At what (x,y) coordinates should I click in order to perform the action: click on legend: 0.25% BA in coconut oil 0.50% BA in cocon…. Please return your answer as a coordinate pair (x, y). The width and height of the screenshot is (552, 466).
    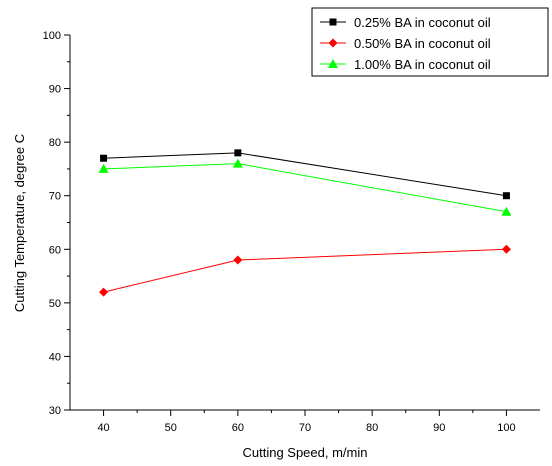
    Looking at the image, I should click on (430, 42).